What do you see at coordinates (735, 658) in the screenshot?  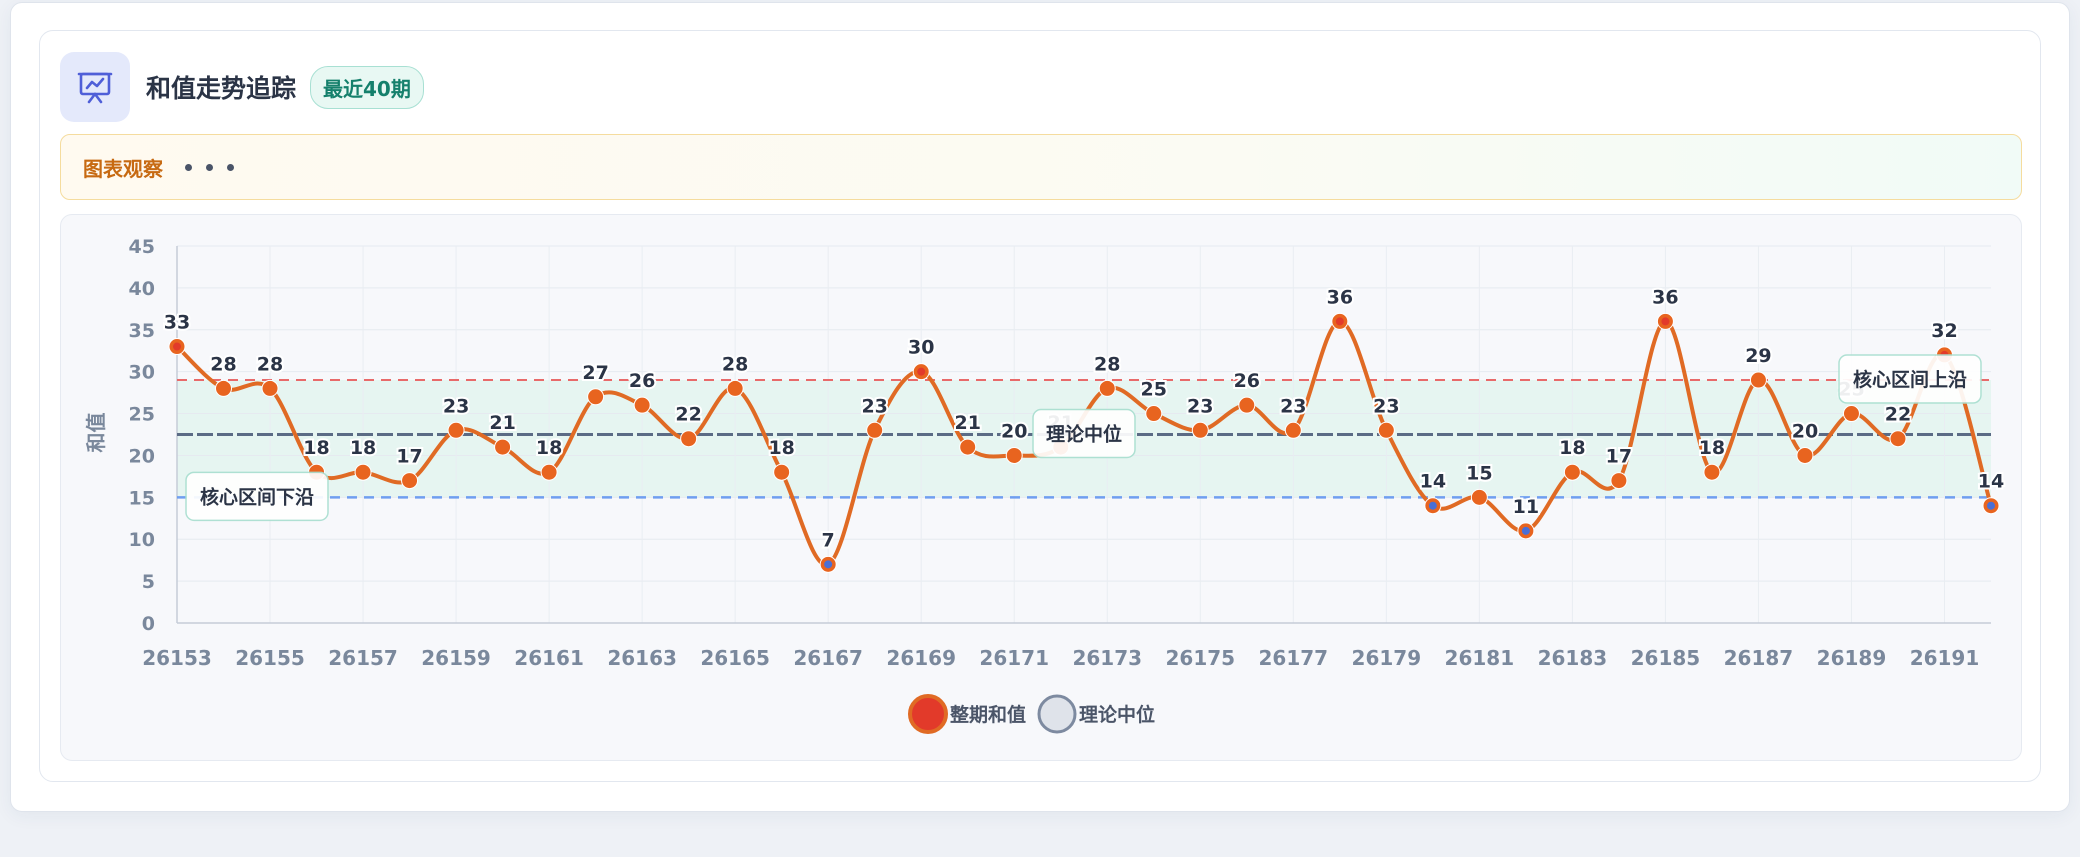 I see `x-tick-label: 26165` at bounding box center [735, 658].